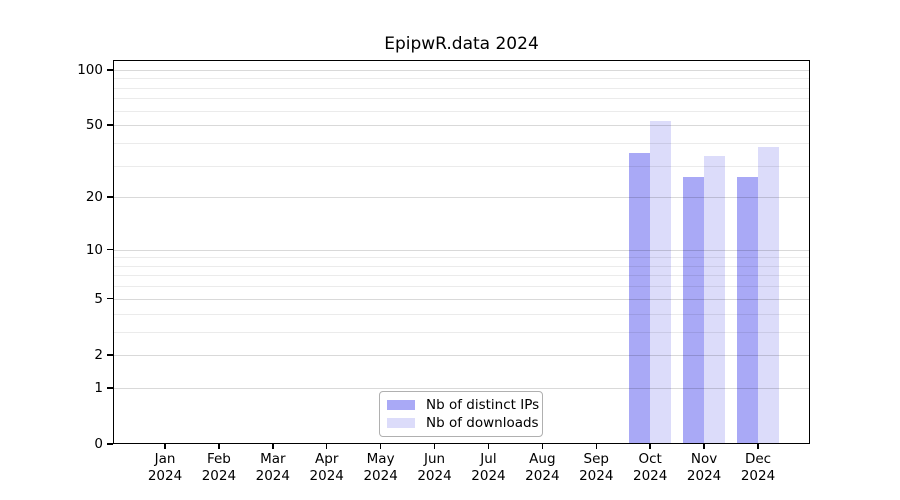  What do you see at coordinates (273, 459) in the screenshot?
I see `x-tick-month: Mar` at bounding box center [273, 459].